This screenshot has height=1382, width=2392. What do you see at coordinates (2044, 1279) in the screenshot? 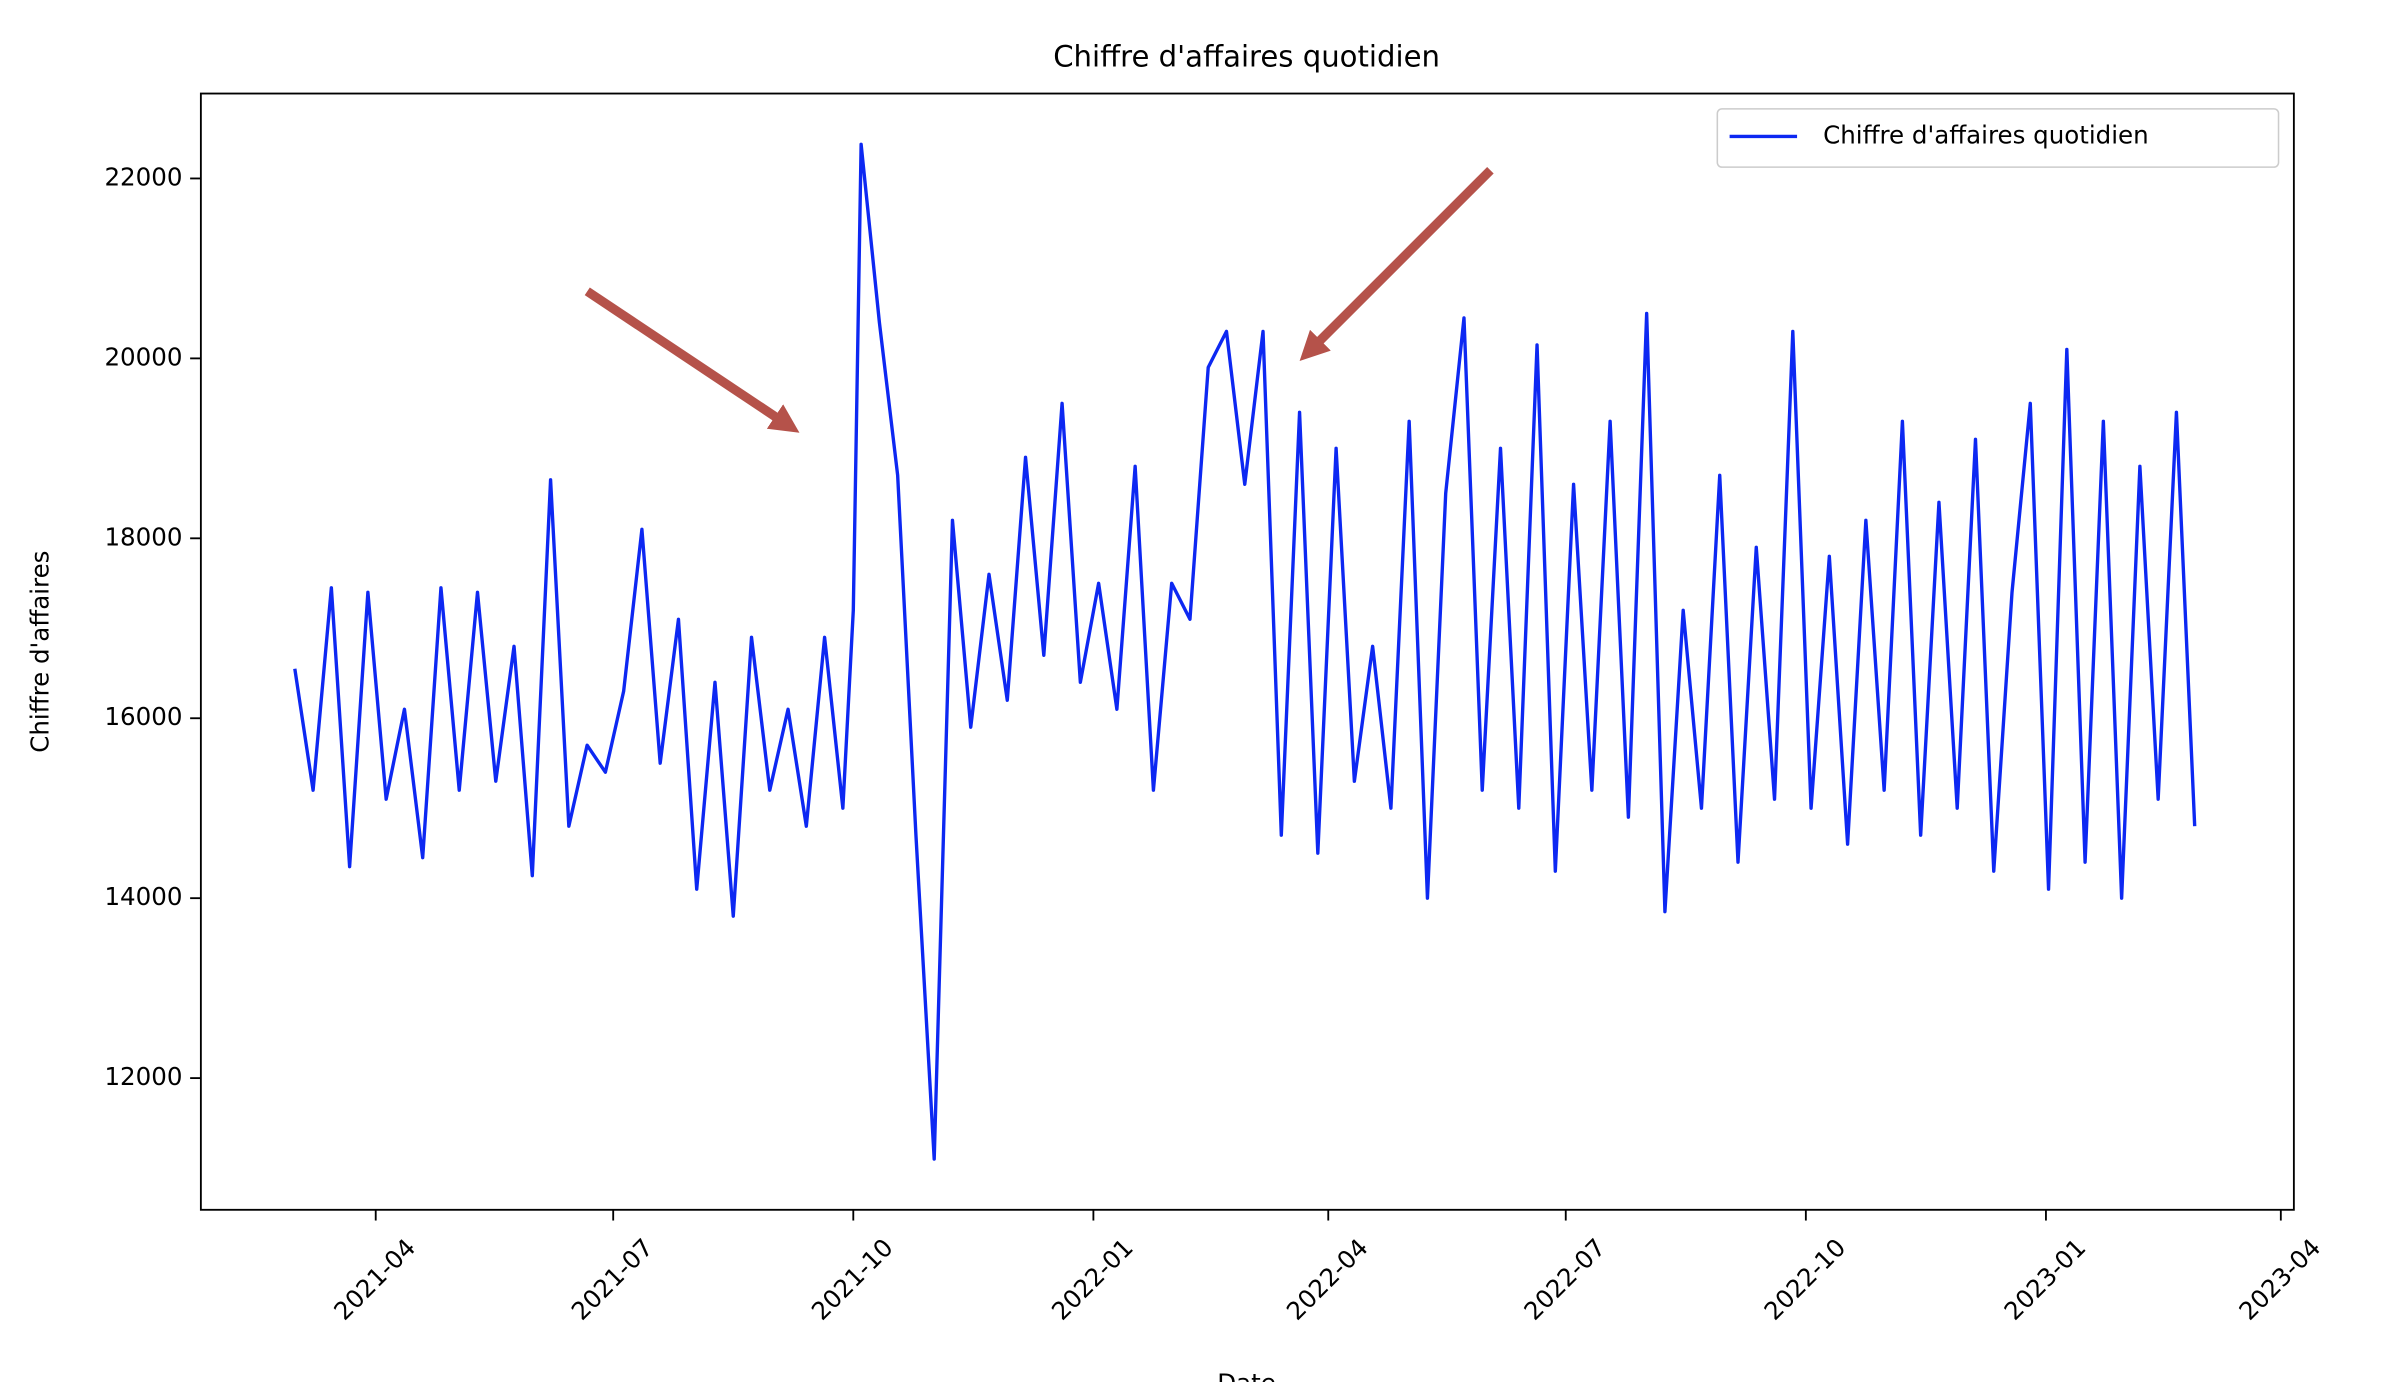
I see `x-tick-label: 2023-01` at bounding box center [2044, 1279].